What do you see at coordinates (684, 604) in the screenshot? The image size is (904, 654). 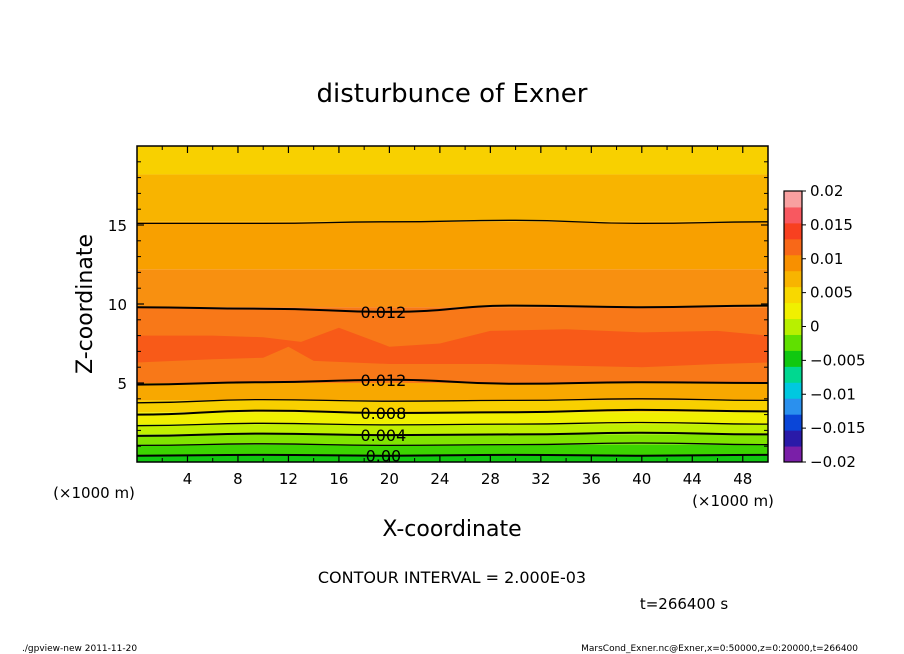 I see `time-text: t=266400 s` at bounding box center [684, 604].